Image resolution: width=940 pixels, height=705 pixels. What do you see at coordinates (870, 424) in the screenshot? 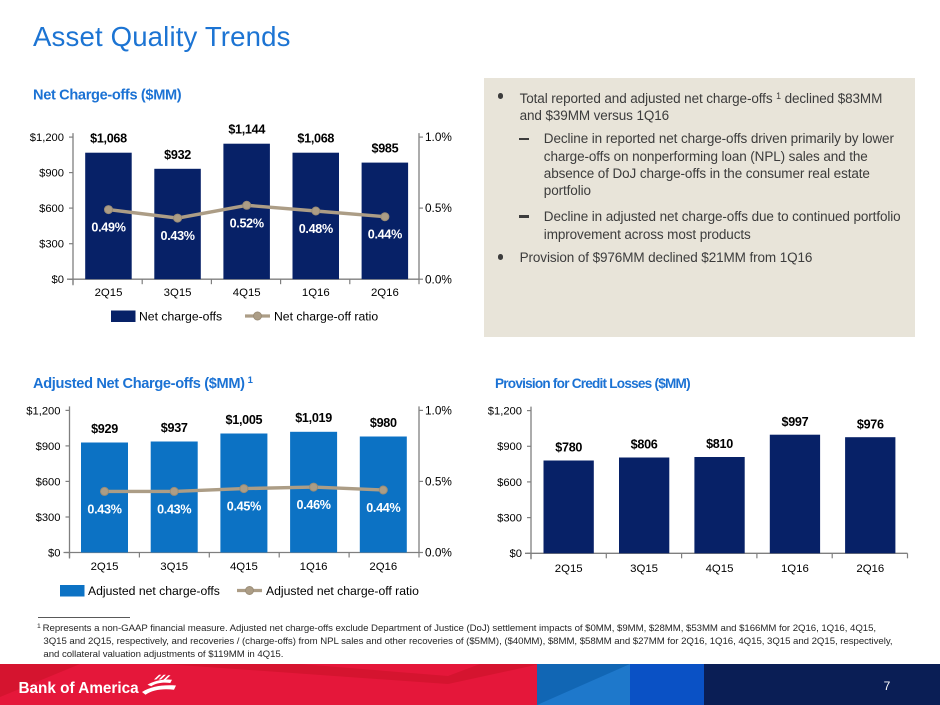
I see `svg-text: $976` at bounding box center [870, 424].